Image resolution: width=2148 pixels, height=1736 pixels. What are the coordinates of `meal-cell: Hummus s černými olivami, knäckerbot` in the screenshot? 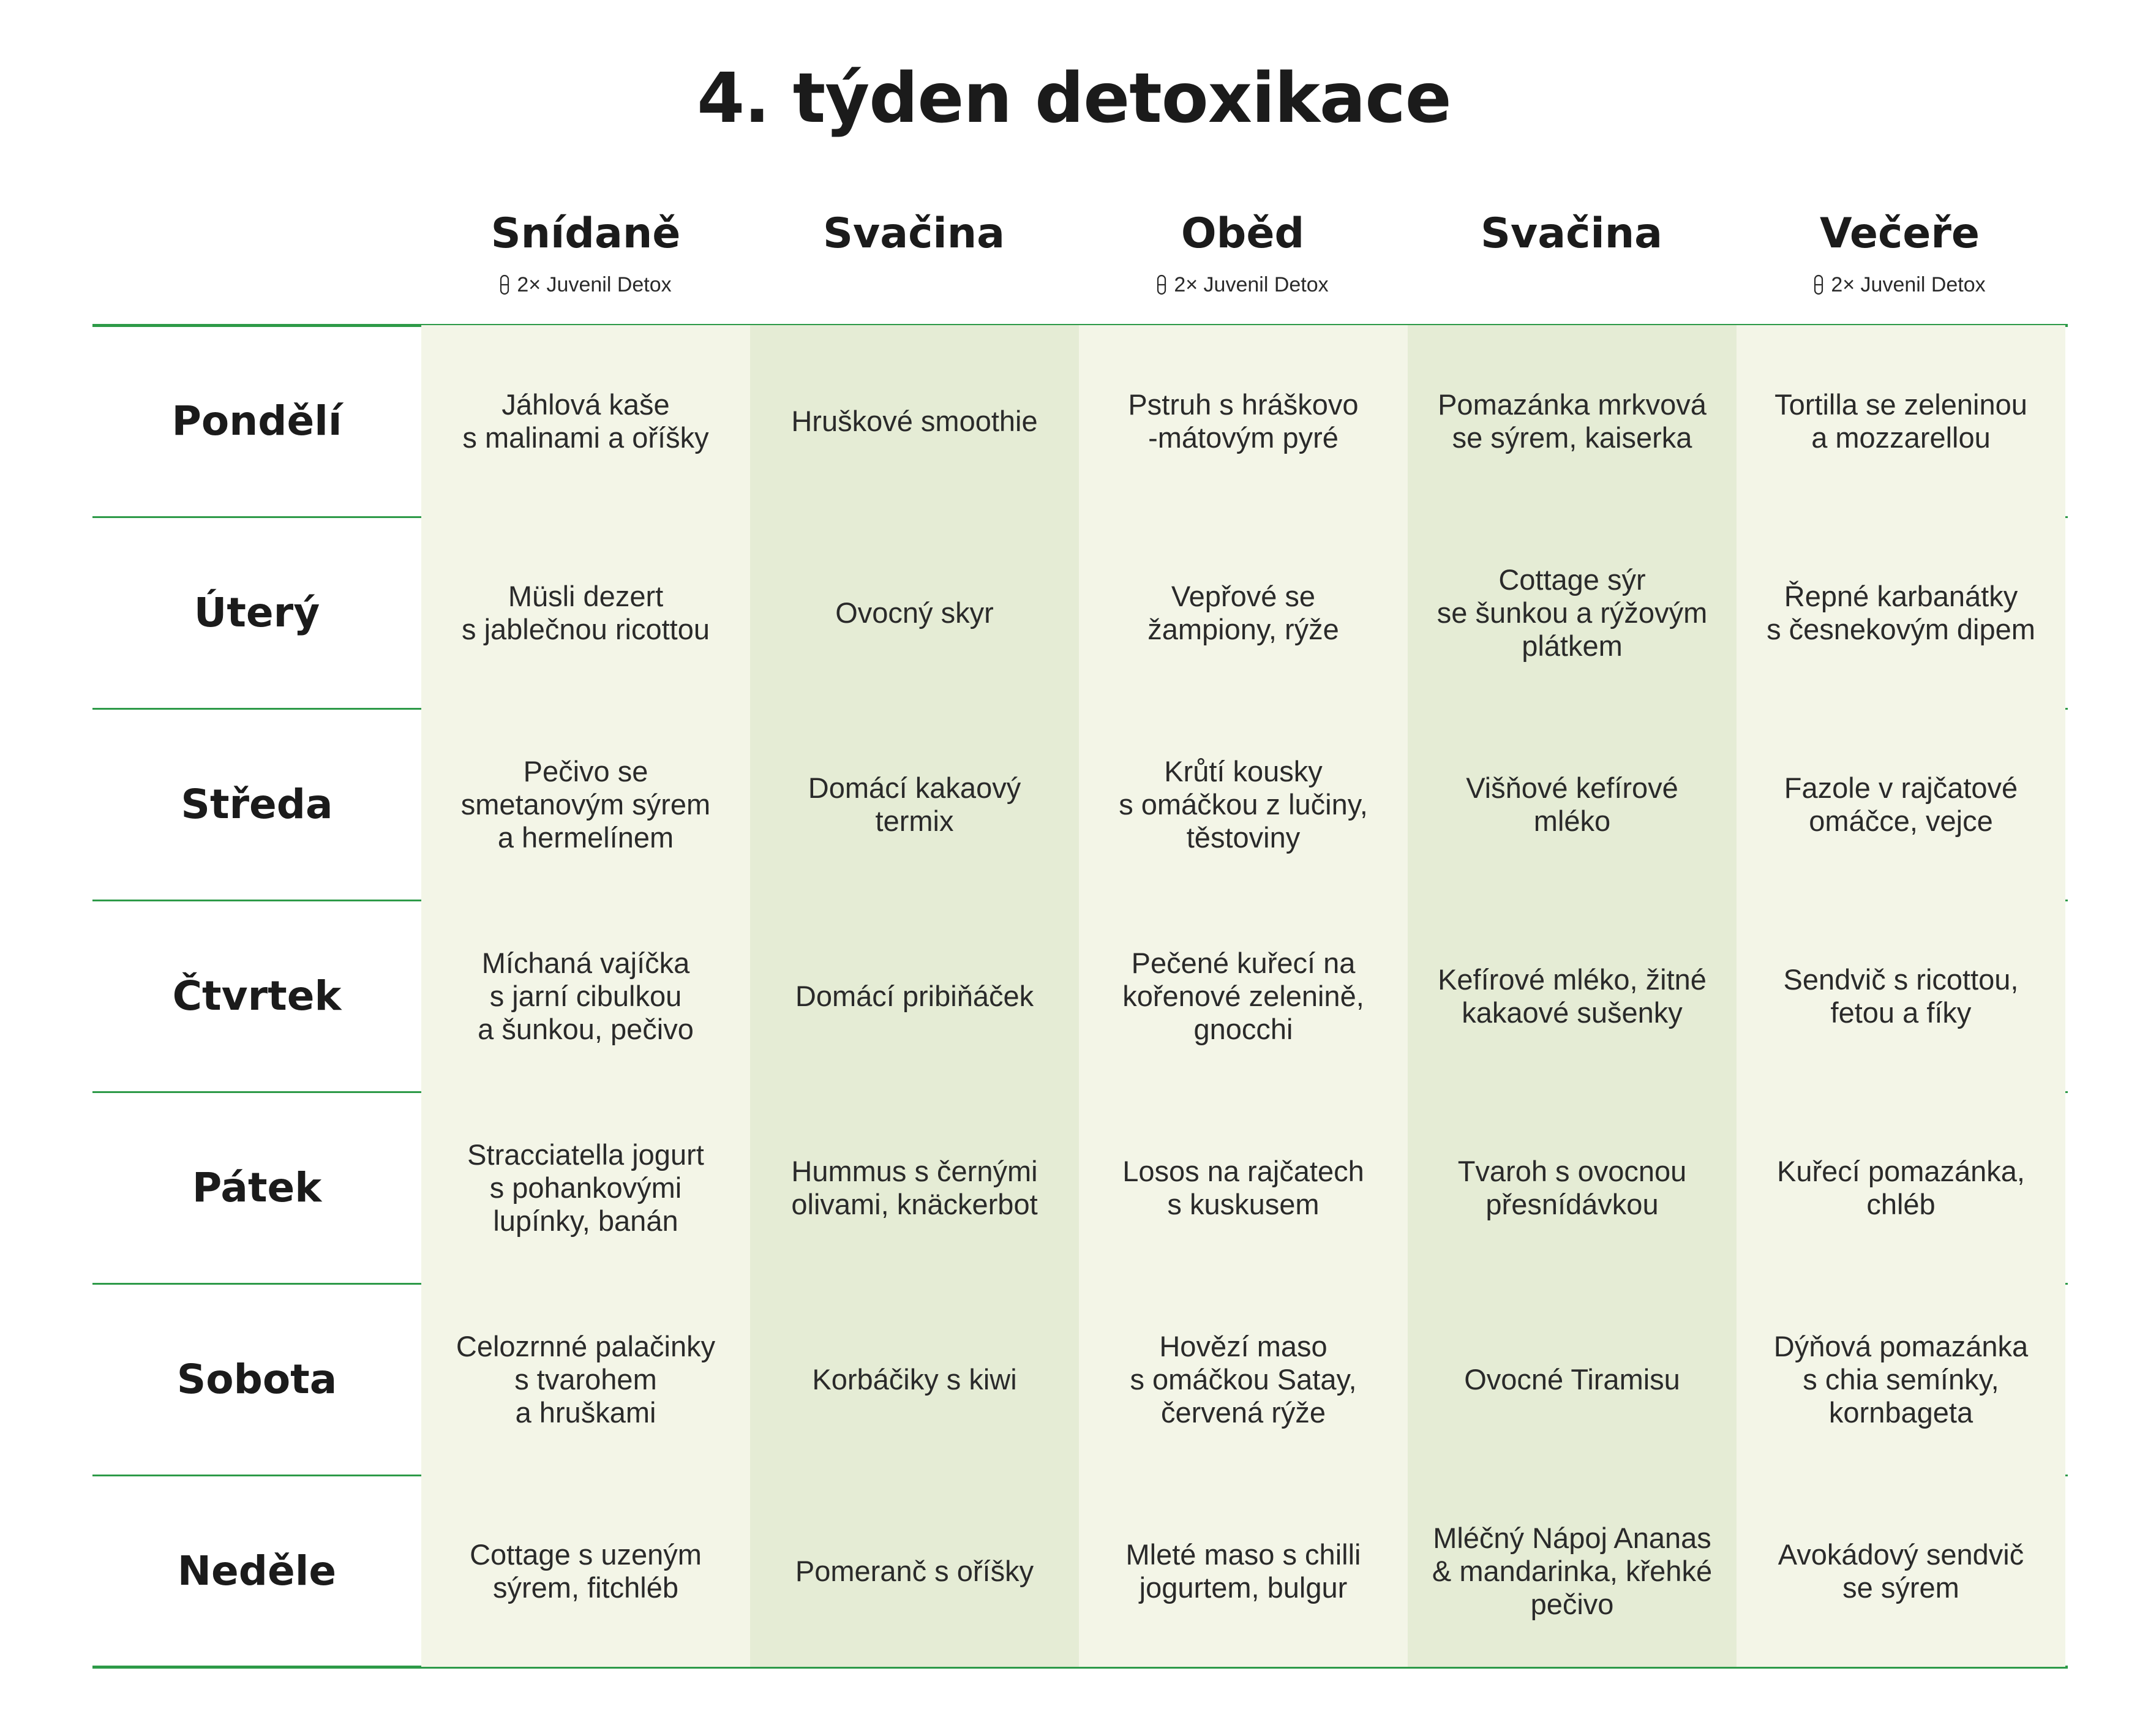 It's located at (915, 1187).